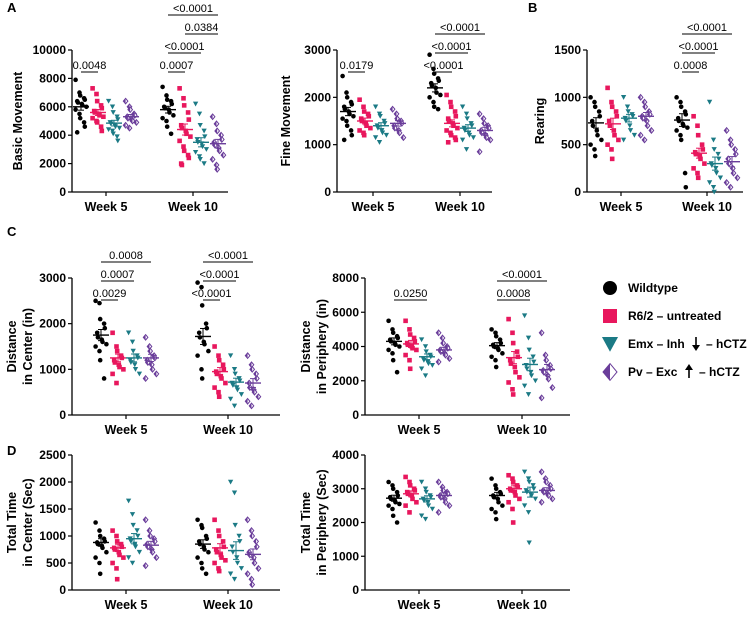  What do you see at coordinates (28, 522) in the screenshot?
I see `y-axis-label: in Center (Sec)` at bounding box center [28, 522].